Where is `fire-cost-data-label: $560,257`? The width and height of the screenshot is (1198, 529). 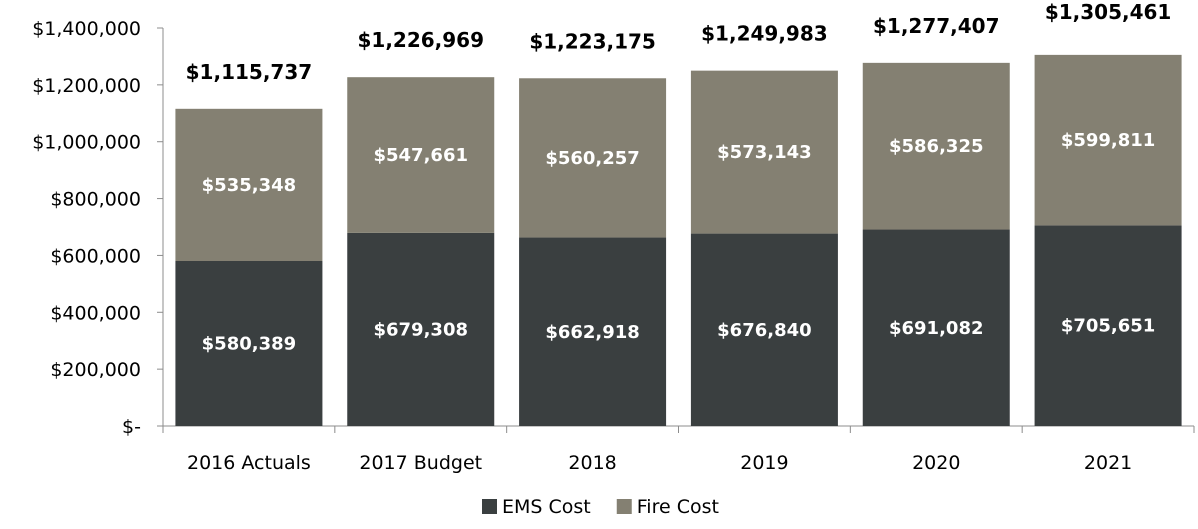 fire-cost-data-label: $560,257 is located at coordinates (592, 158).